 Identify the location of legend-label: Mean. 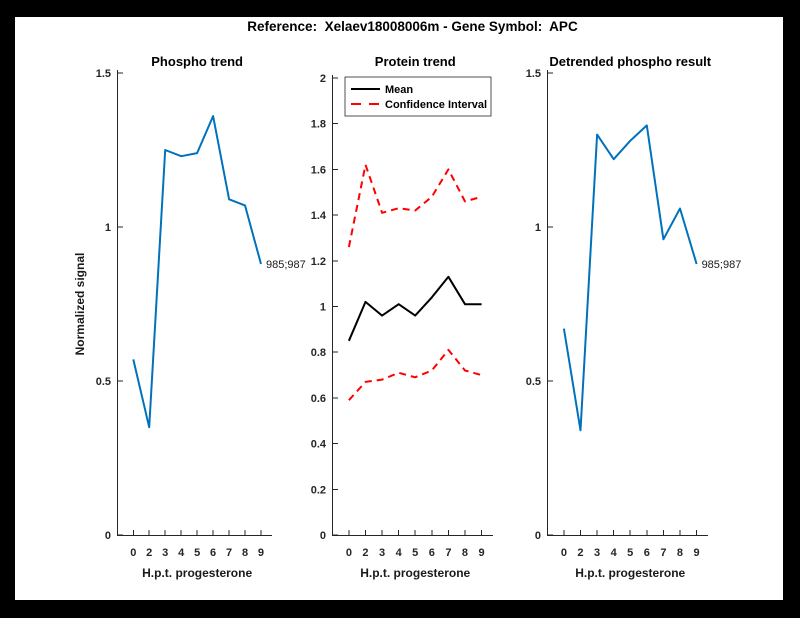
(399, 90).